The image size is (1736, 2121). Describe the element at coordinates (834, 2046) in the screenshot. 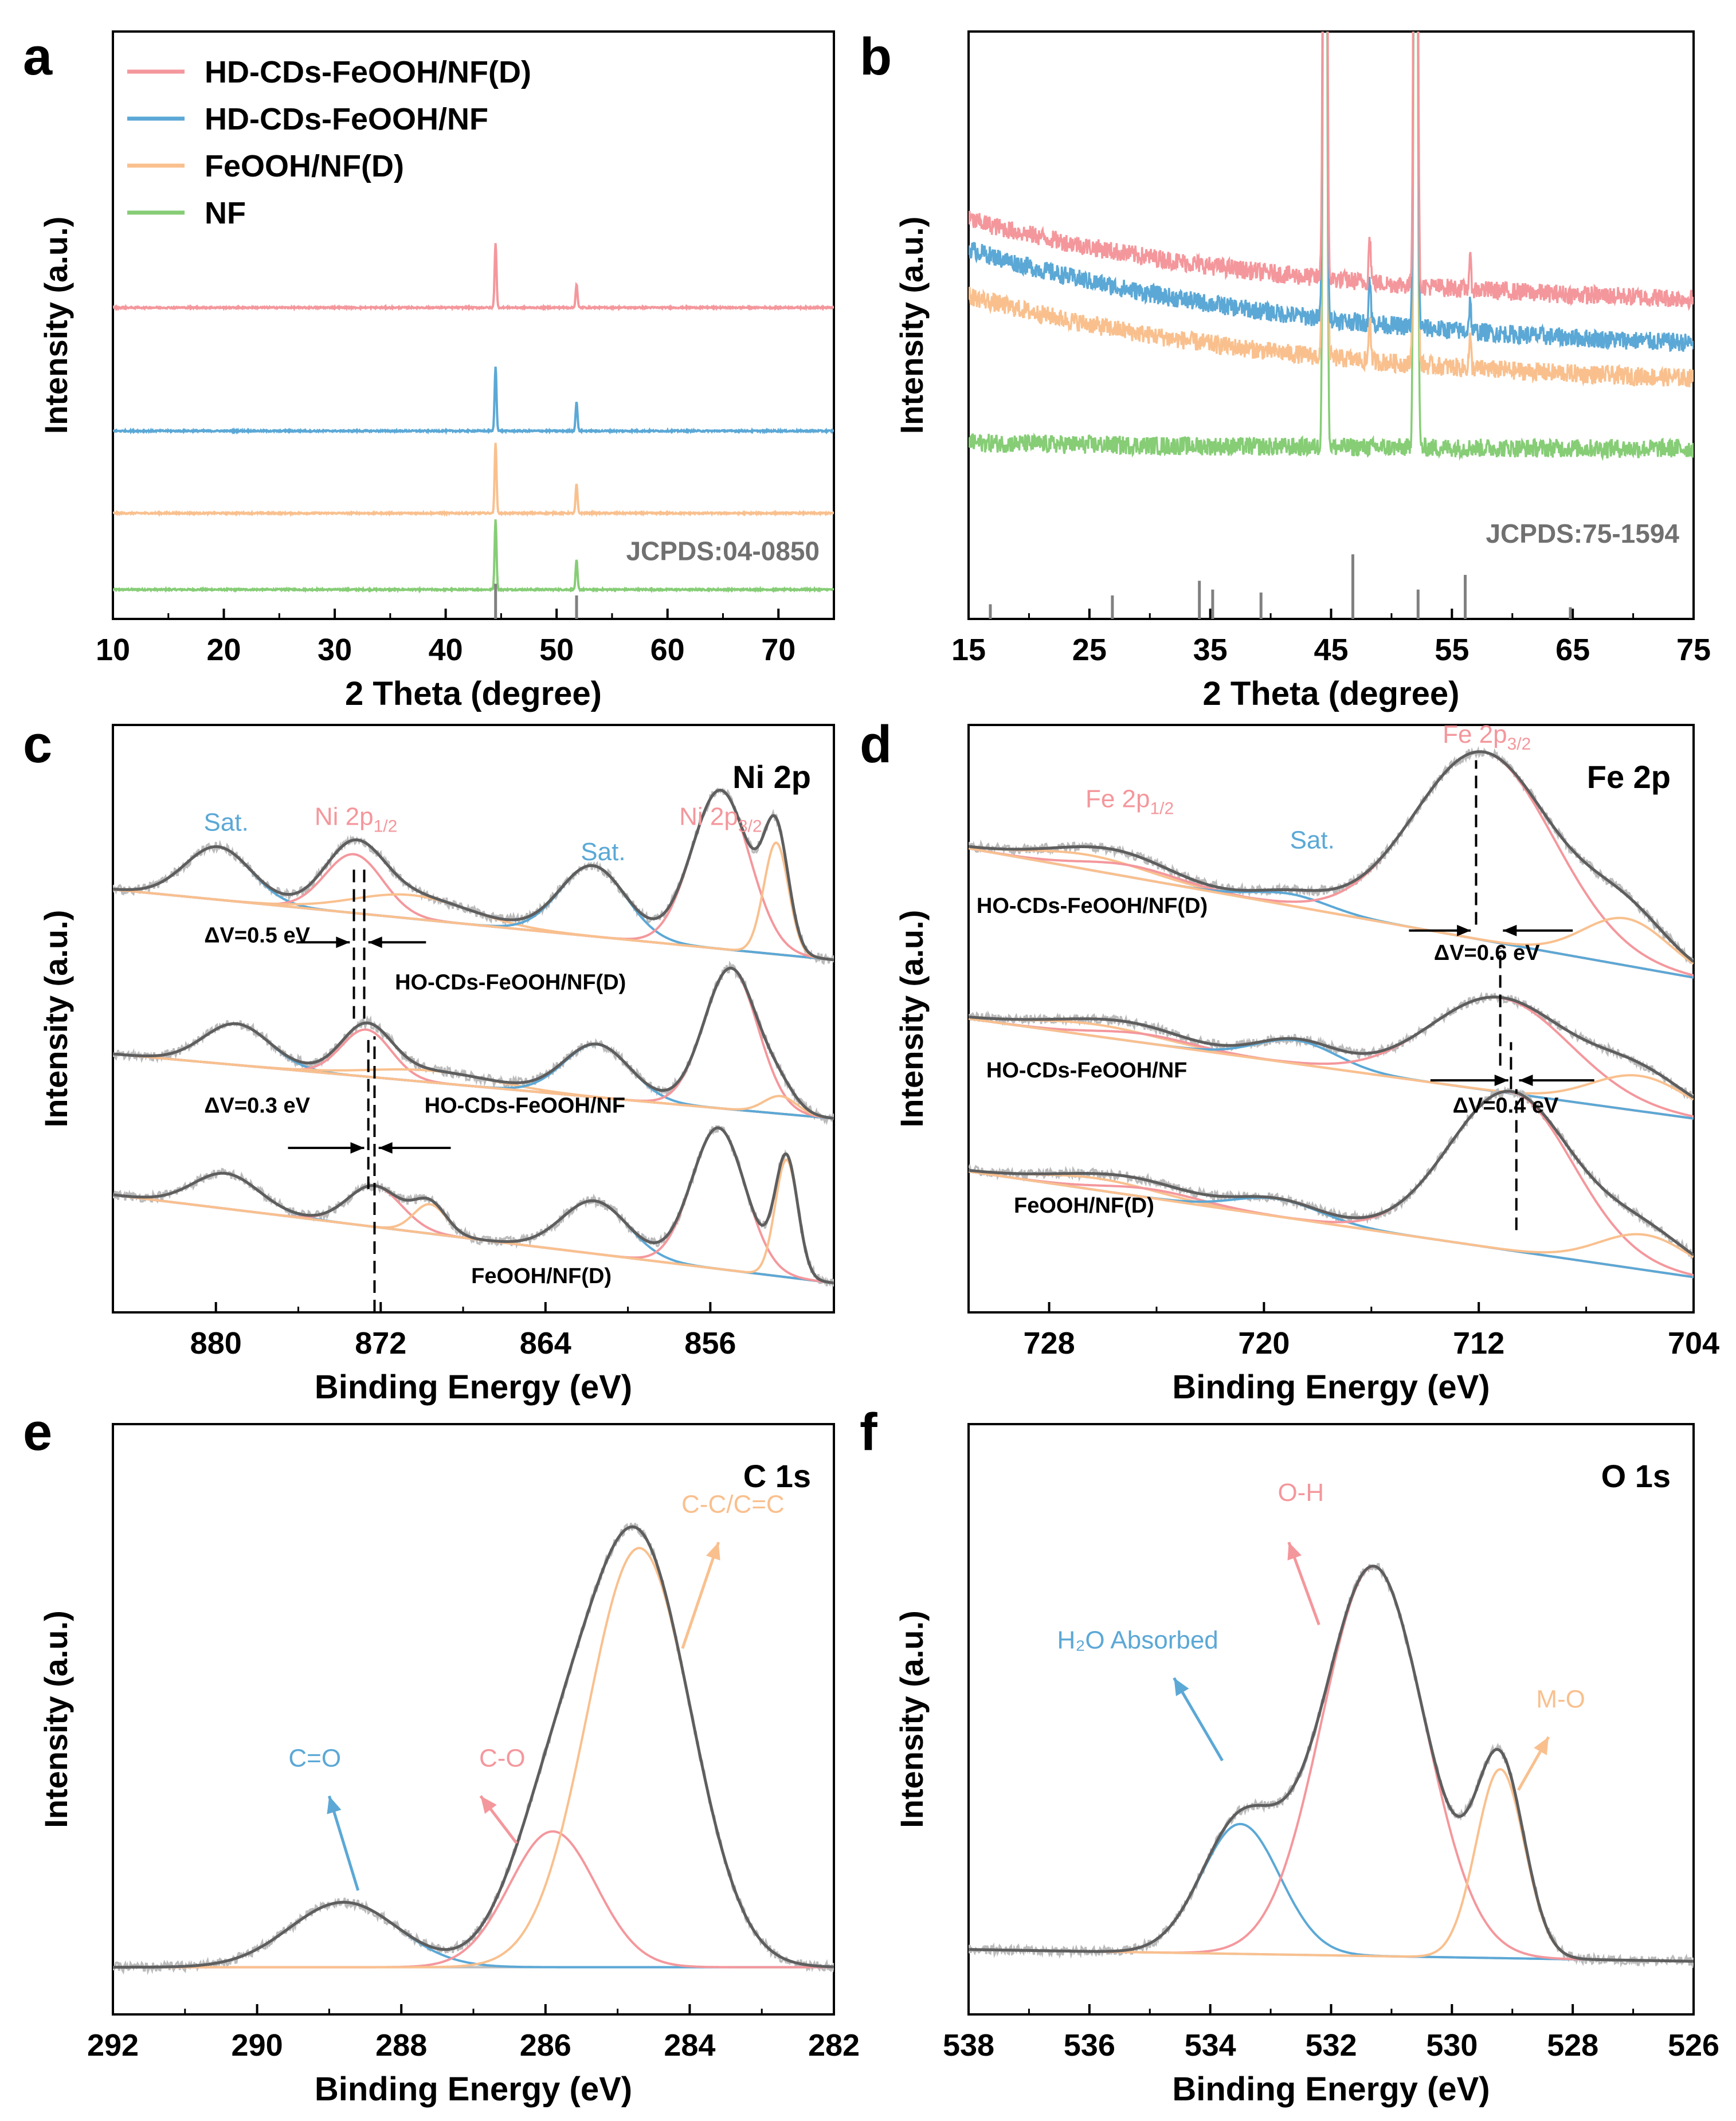

I see `x-tick-label: 282` at that location.